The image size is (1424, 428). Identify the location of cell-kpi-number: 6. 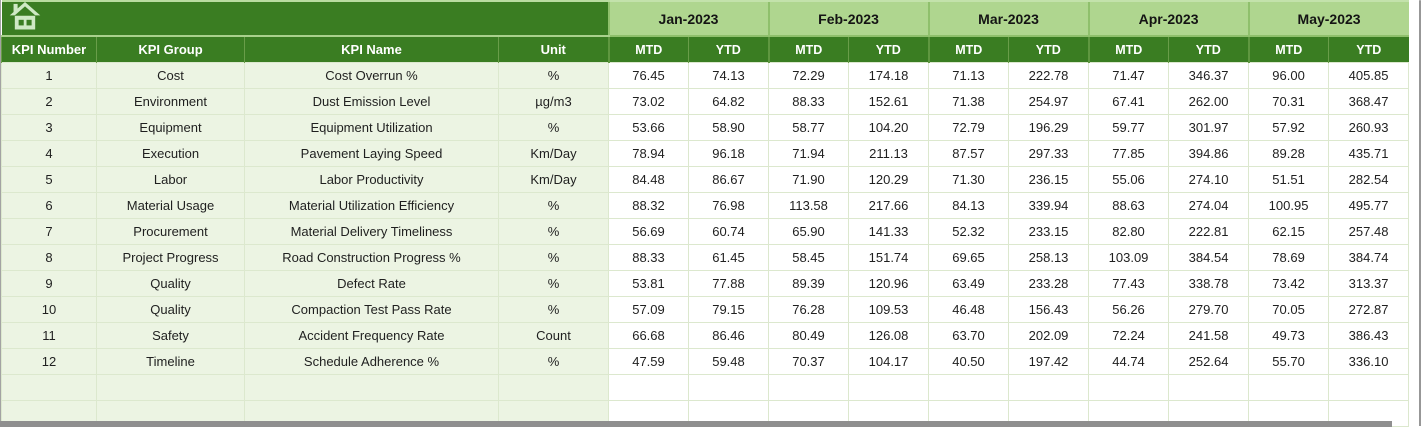
(49, 205).